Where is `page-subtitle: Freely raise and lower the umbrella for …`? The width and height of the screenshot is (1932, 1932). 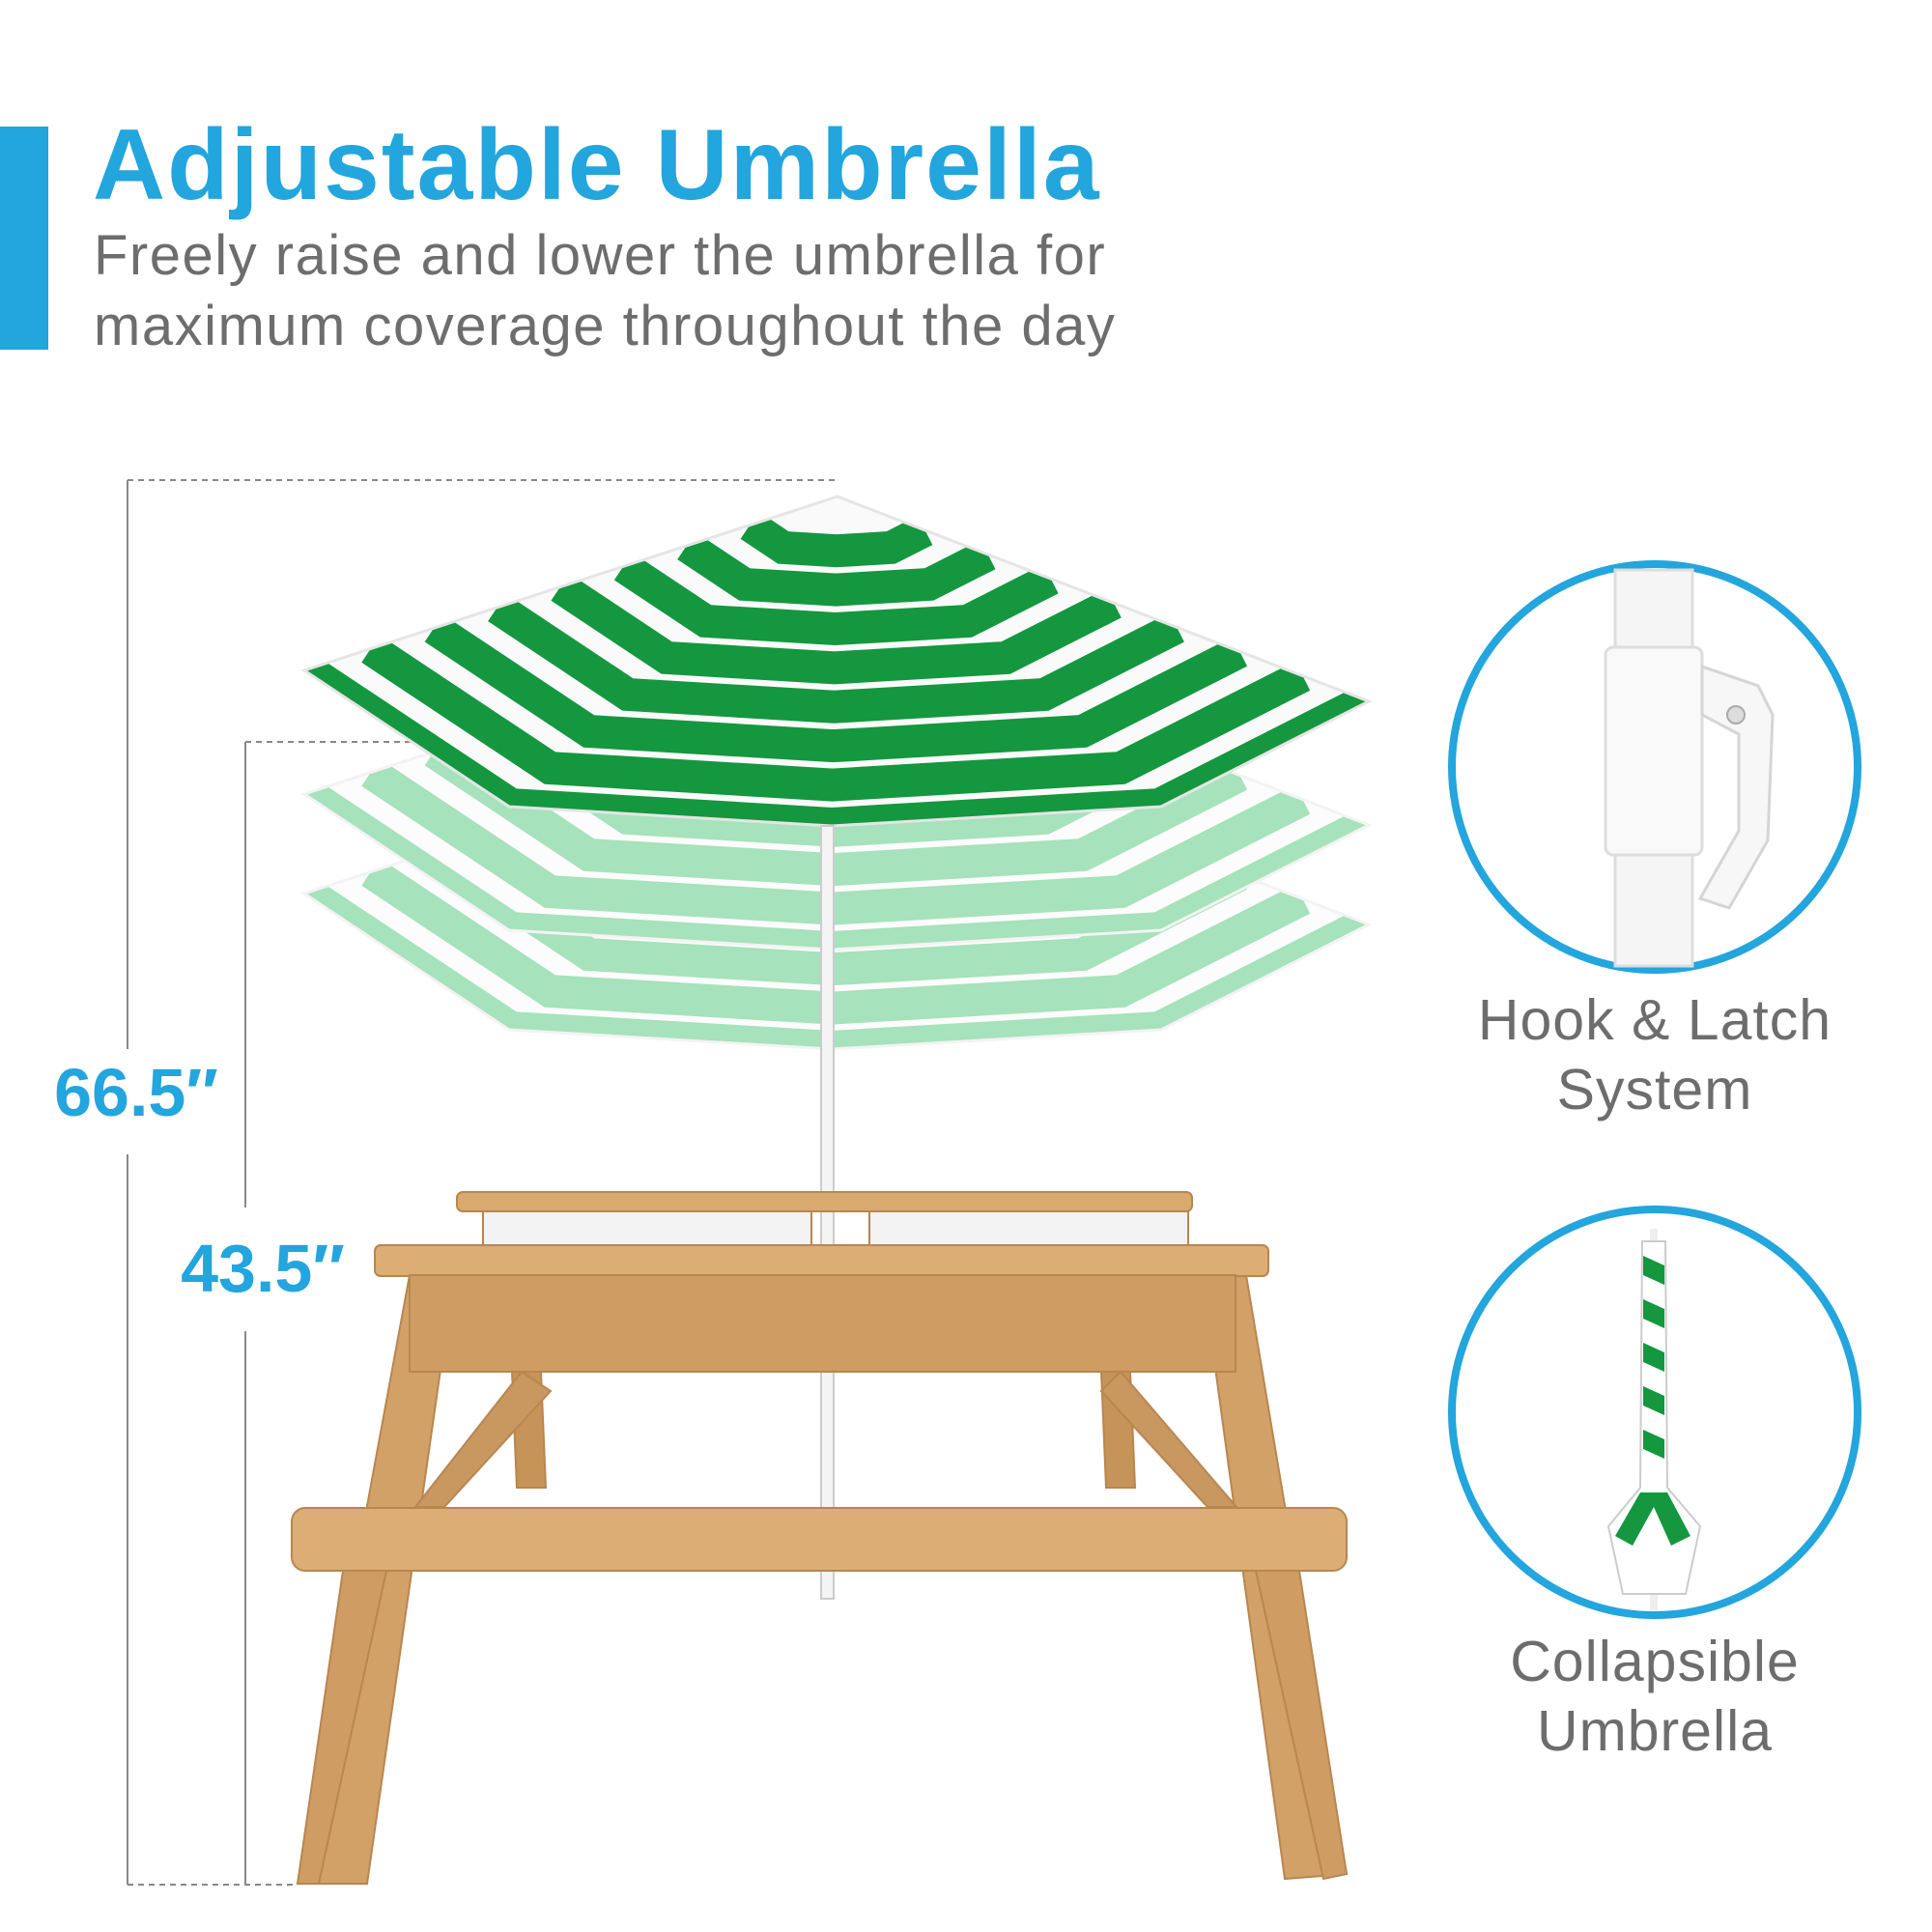
page-subtitle: Freely raise and lower the umbrella for … is located at coordinates (605, 290).